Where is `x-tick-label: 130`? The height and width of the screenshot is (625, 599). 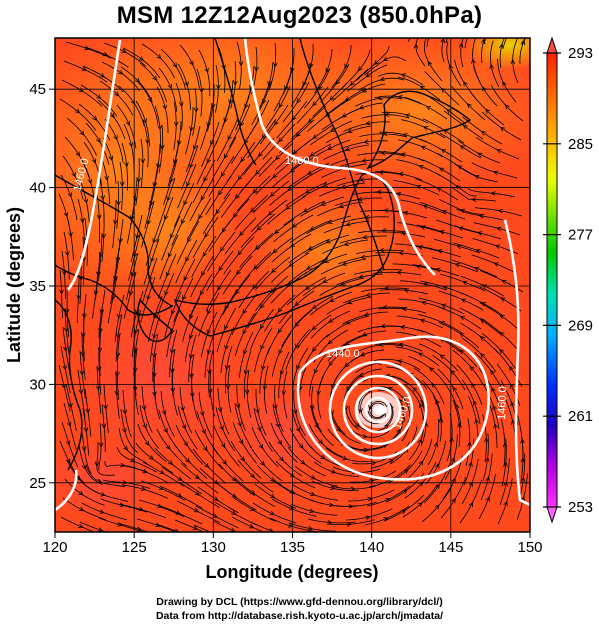
x-tick-label: 130 is located at coordinates (213, 547).